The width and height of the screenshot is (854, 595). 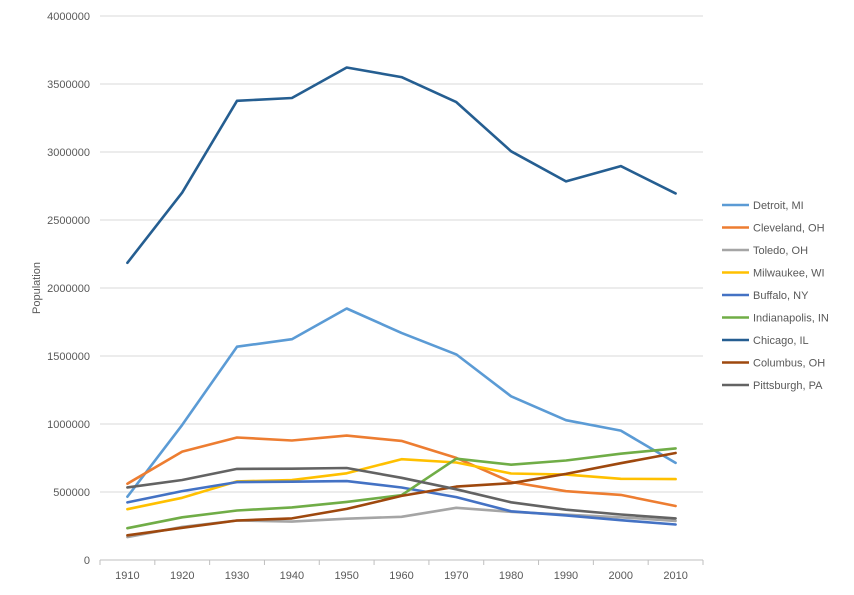 What do you see at coordinates (68, 17) in the screenshot?
I see `y-tick-label: 4000000` at bounding box center [68, 17].